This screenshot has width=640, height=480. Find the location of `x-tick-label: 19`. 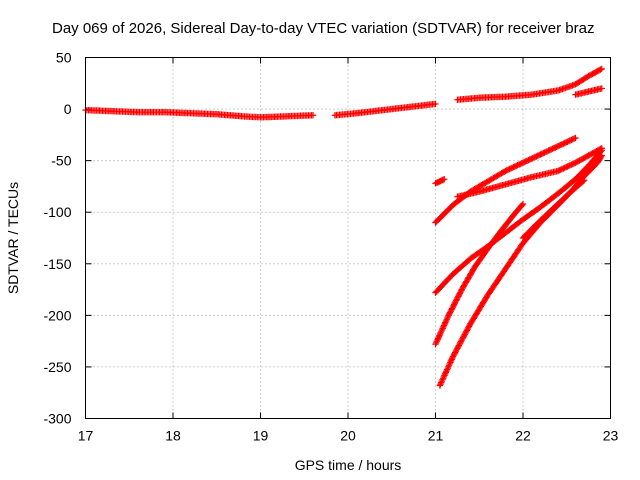

x-tick-label: 19 is located at coordinates (261, 436).